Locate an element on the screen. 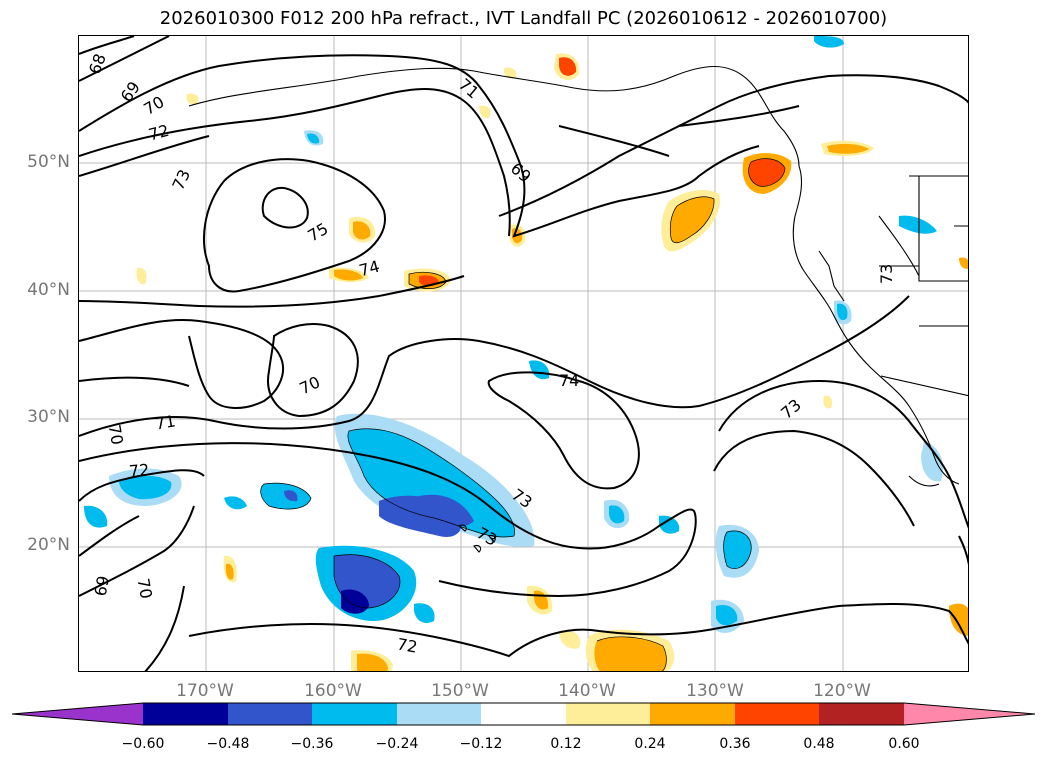  colorbar-tick: 0.48 is located at coordinates (819, 744).